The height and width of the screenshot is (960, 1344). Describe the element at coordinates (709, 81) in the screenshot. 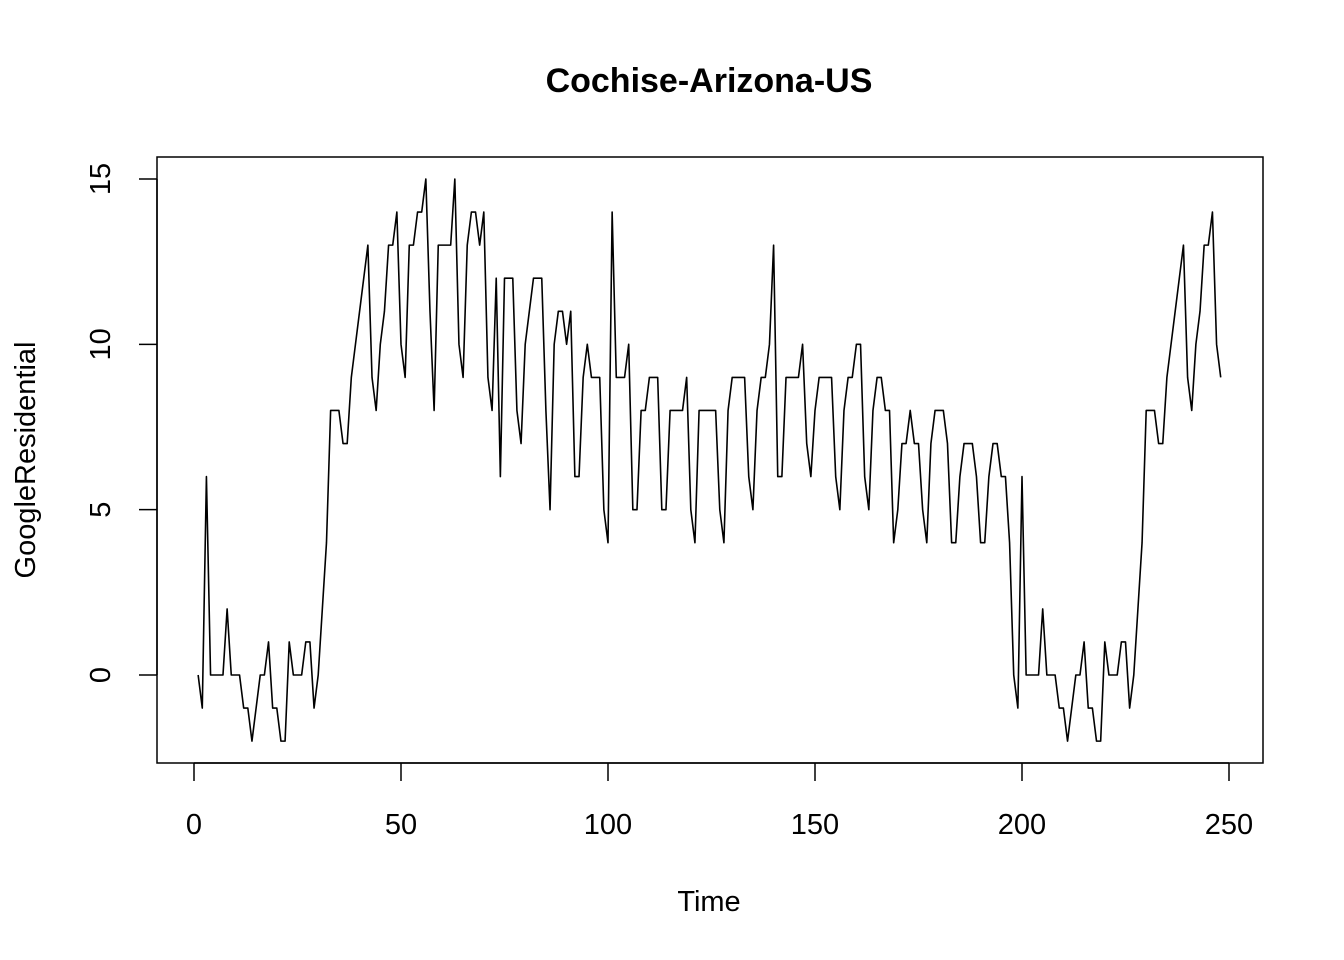

I see `chart-title: Cochise-Arizona-US` at that location.